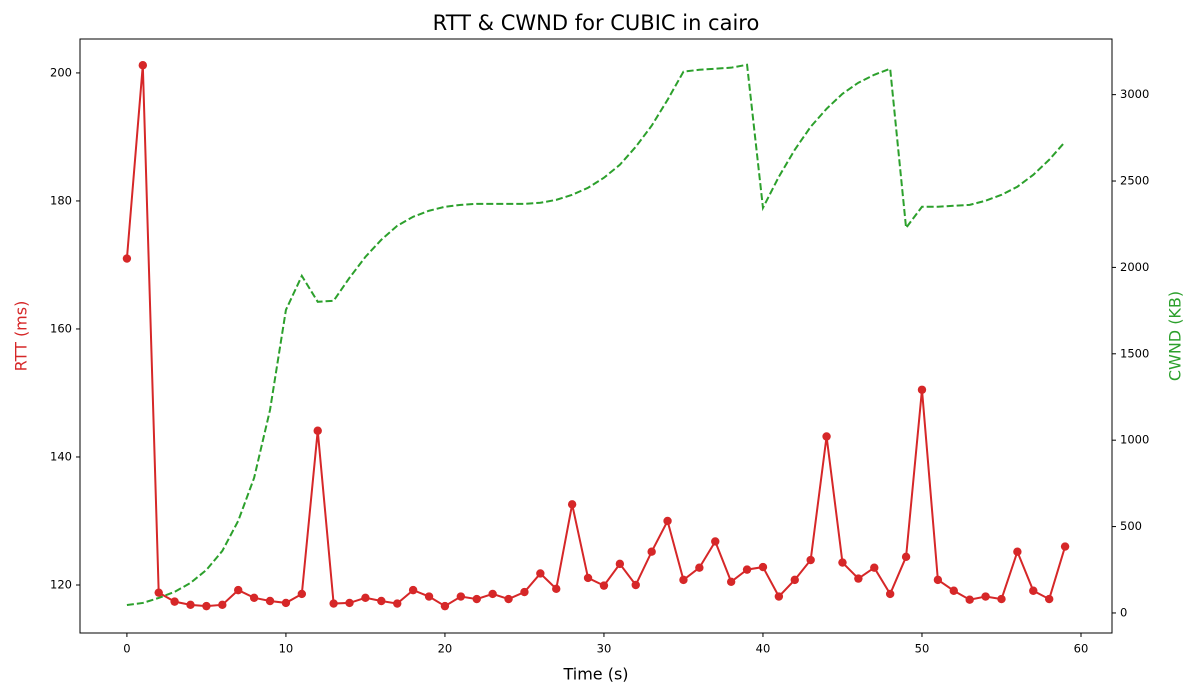  I want to click on y2-tick-label: 2500, so click(1134, 181).